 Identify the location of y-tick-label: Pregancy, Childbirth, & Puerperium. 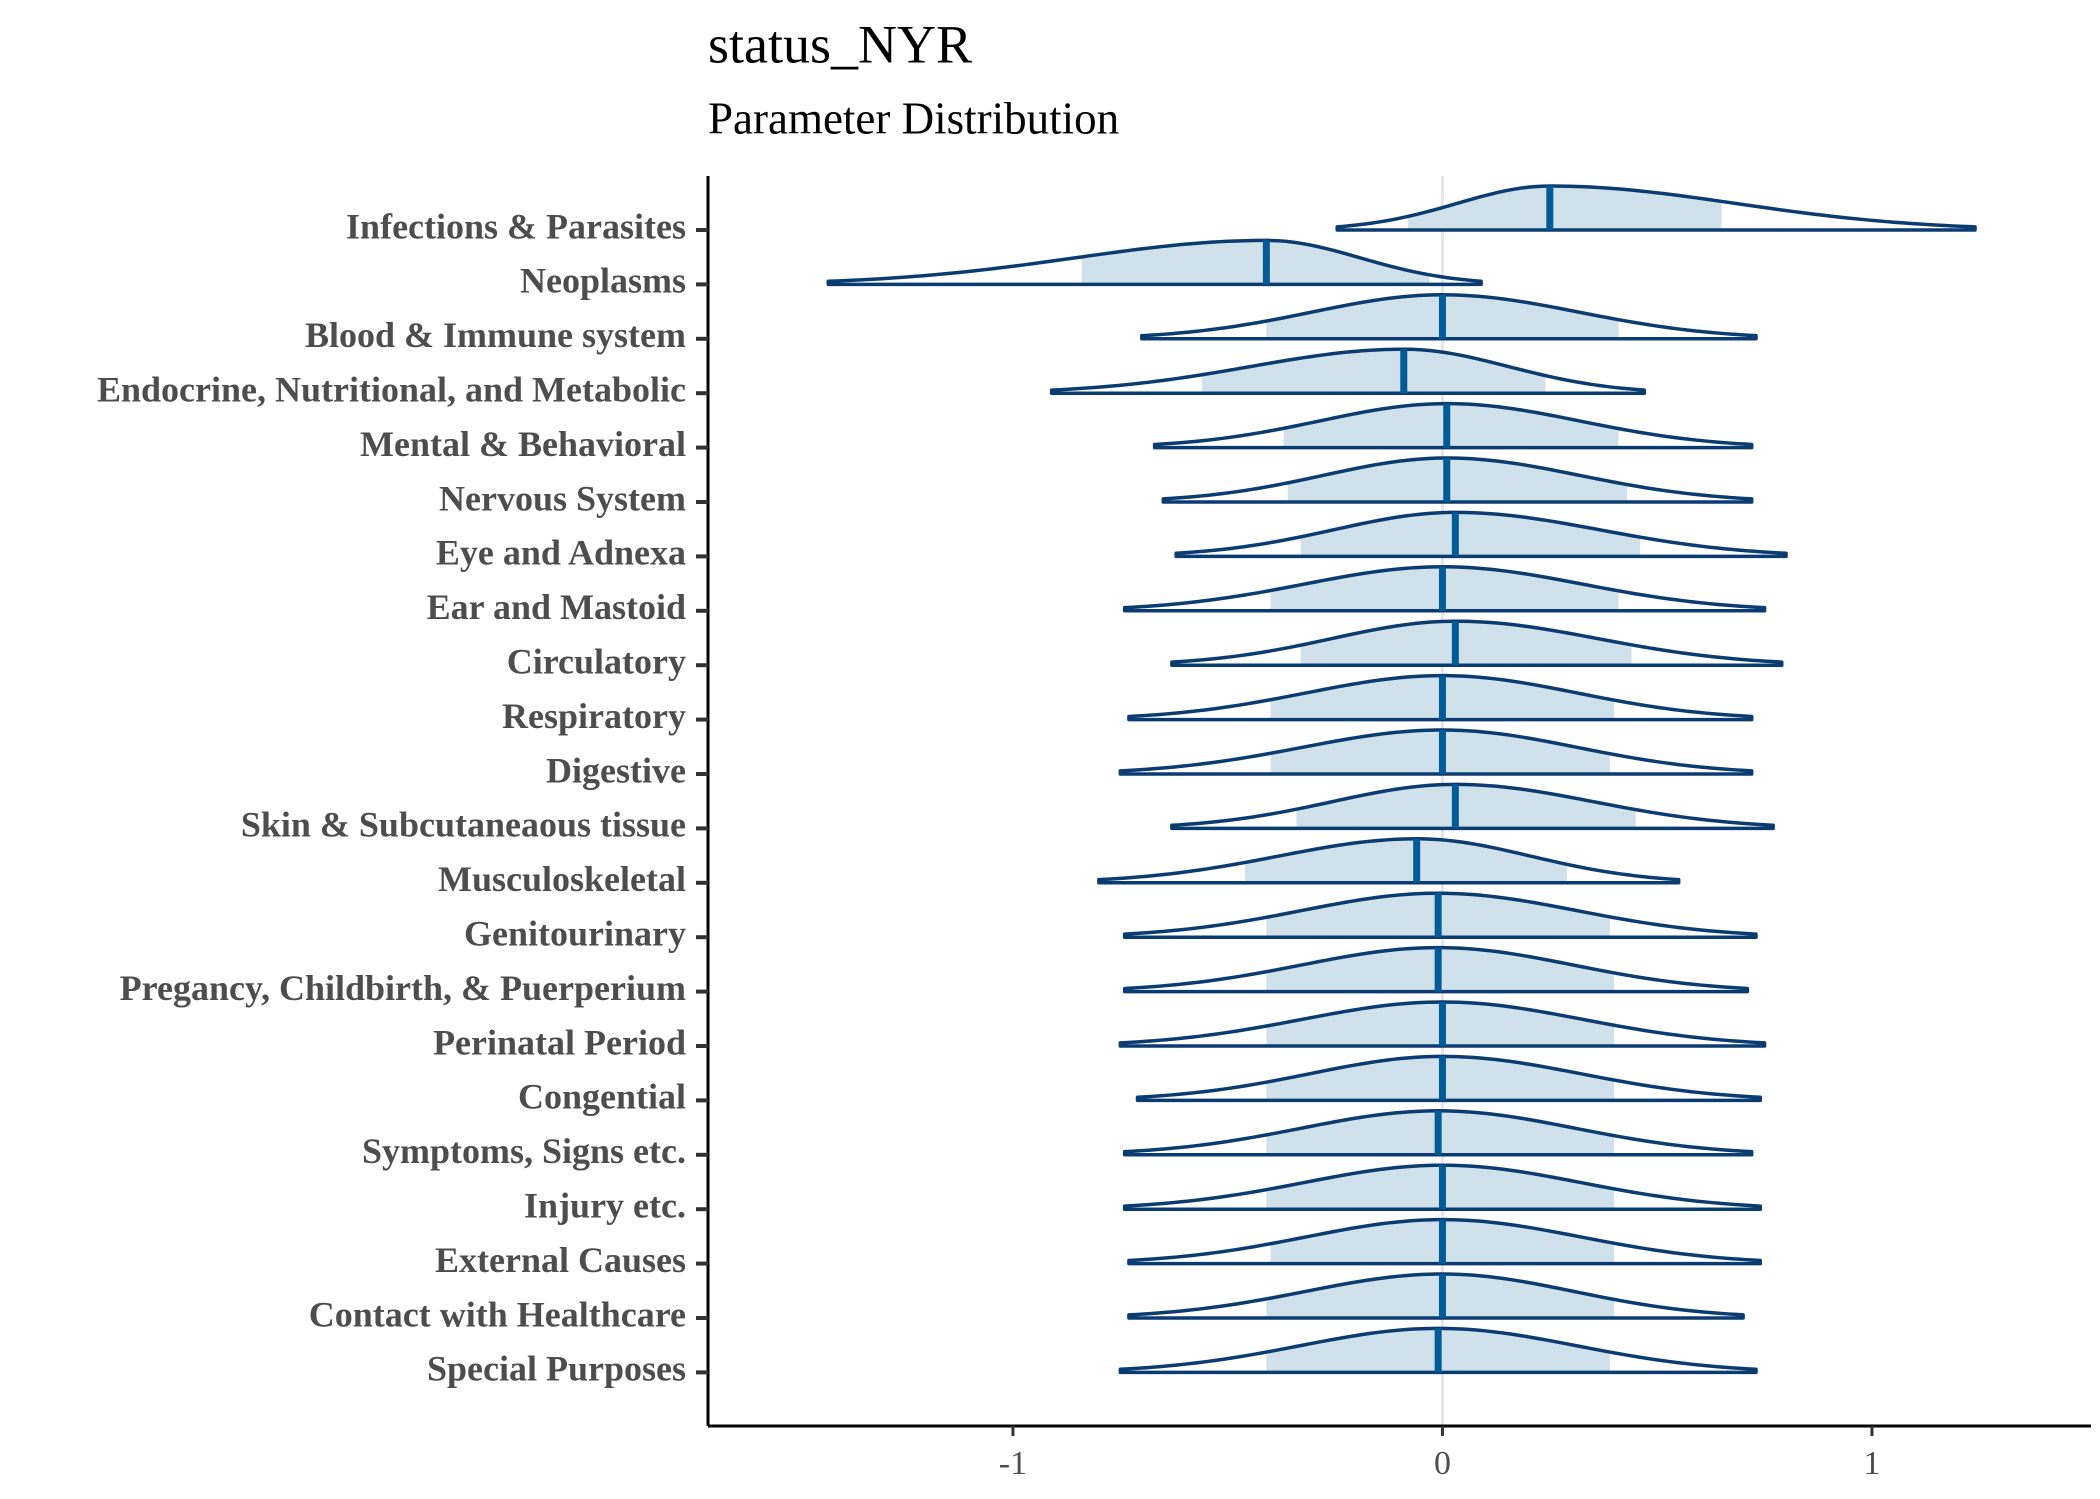
(403, 988).